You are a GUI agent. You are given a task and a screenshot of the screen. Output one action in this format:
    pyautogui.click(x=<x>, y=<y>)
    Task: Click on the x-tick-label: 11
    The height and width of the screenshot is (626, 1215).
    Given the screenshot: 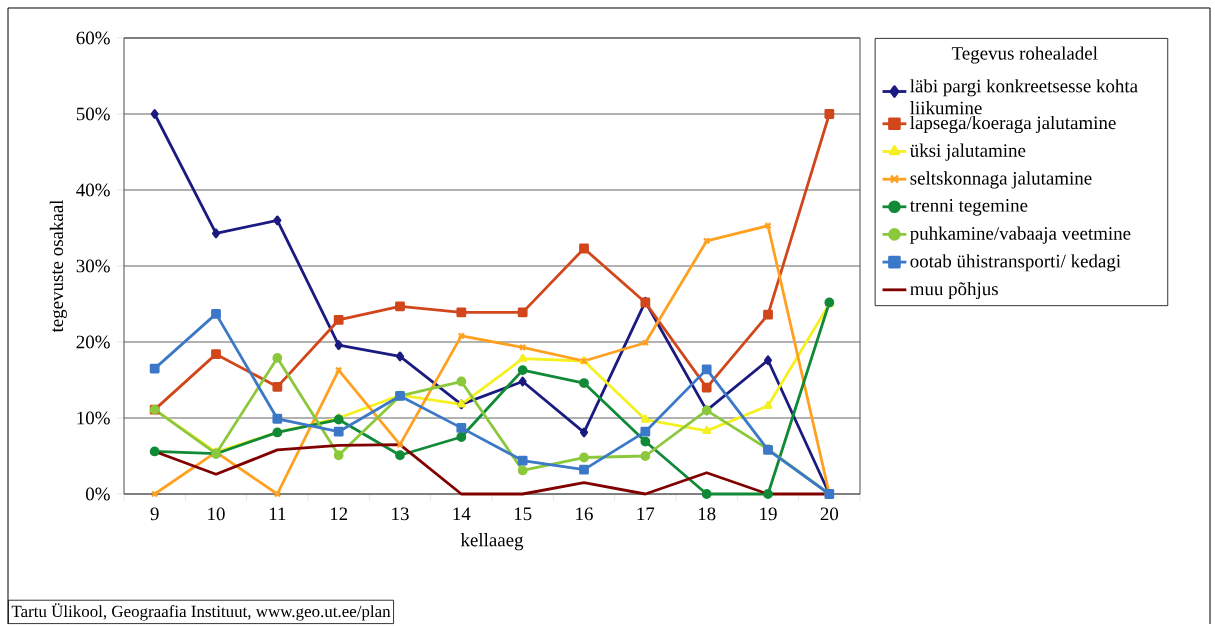 What is the action you would take?
    pyautogui.click(x=277, y=513)
    